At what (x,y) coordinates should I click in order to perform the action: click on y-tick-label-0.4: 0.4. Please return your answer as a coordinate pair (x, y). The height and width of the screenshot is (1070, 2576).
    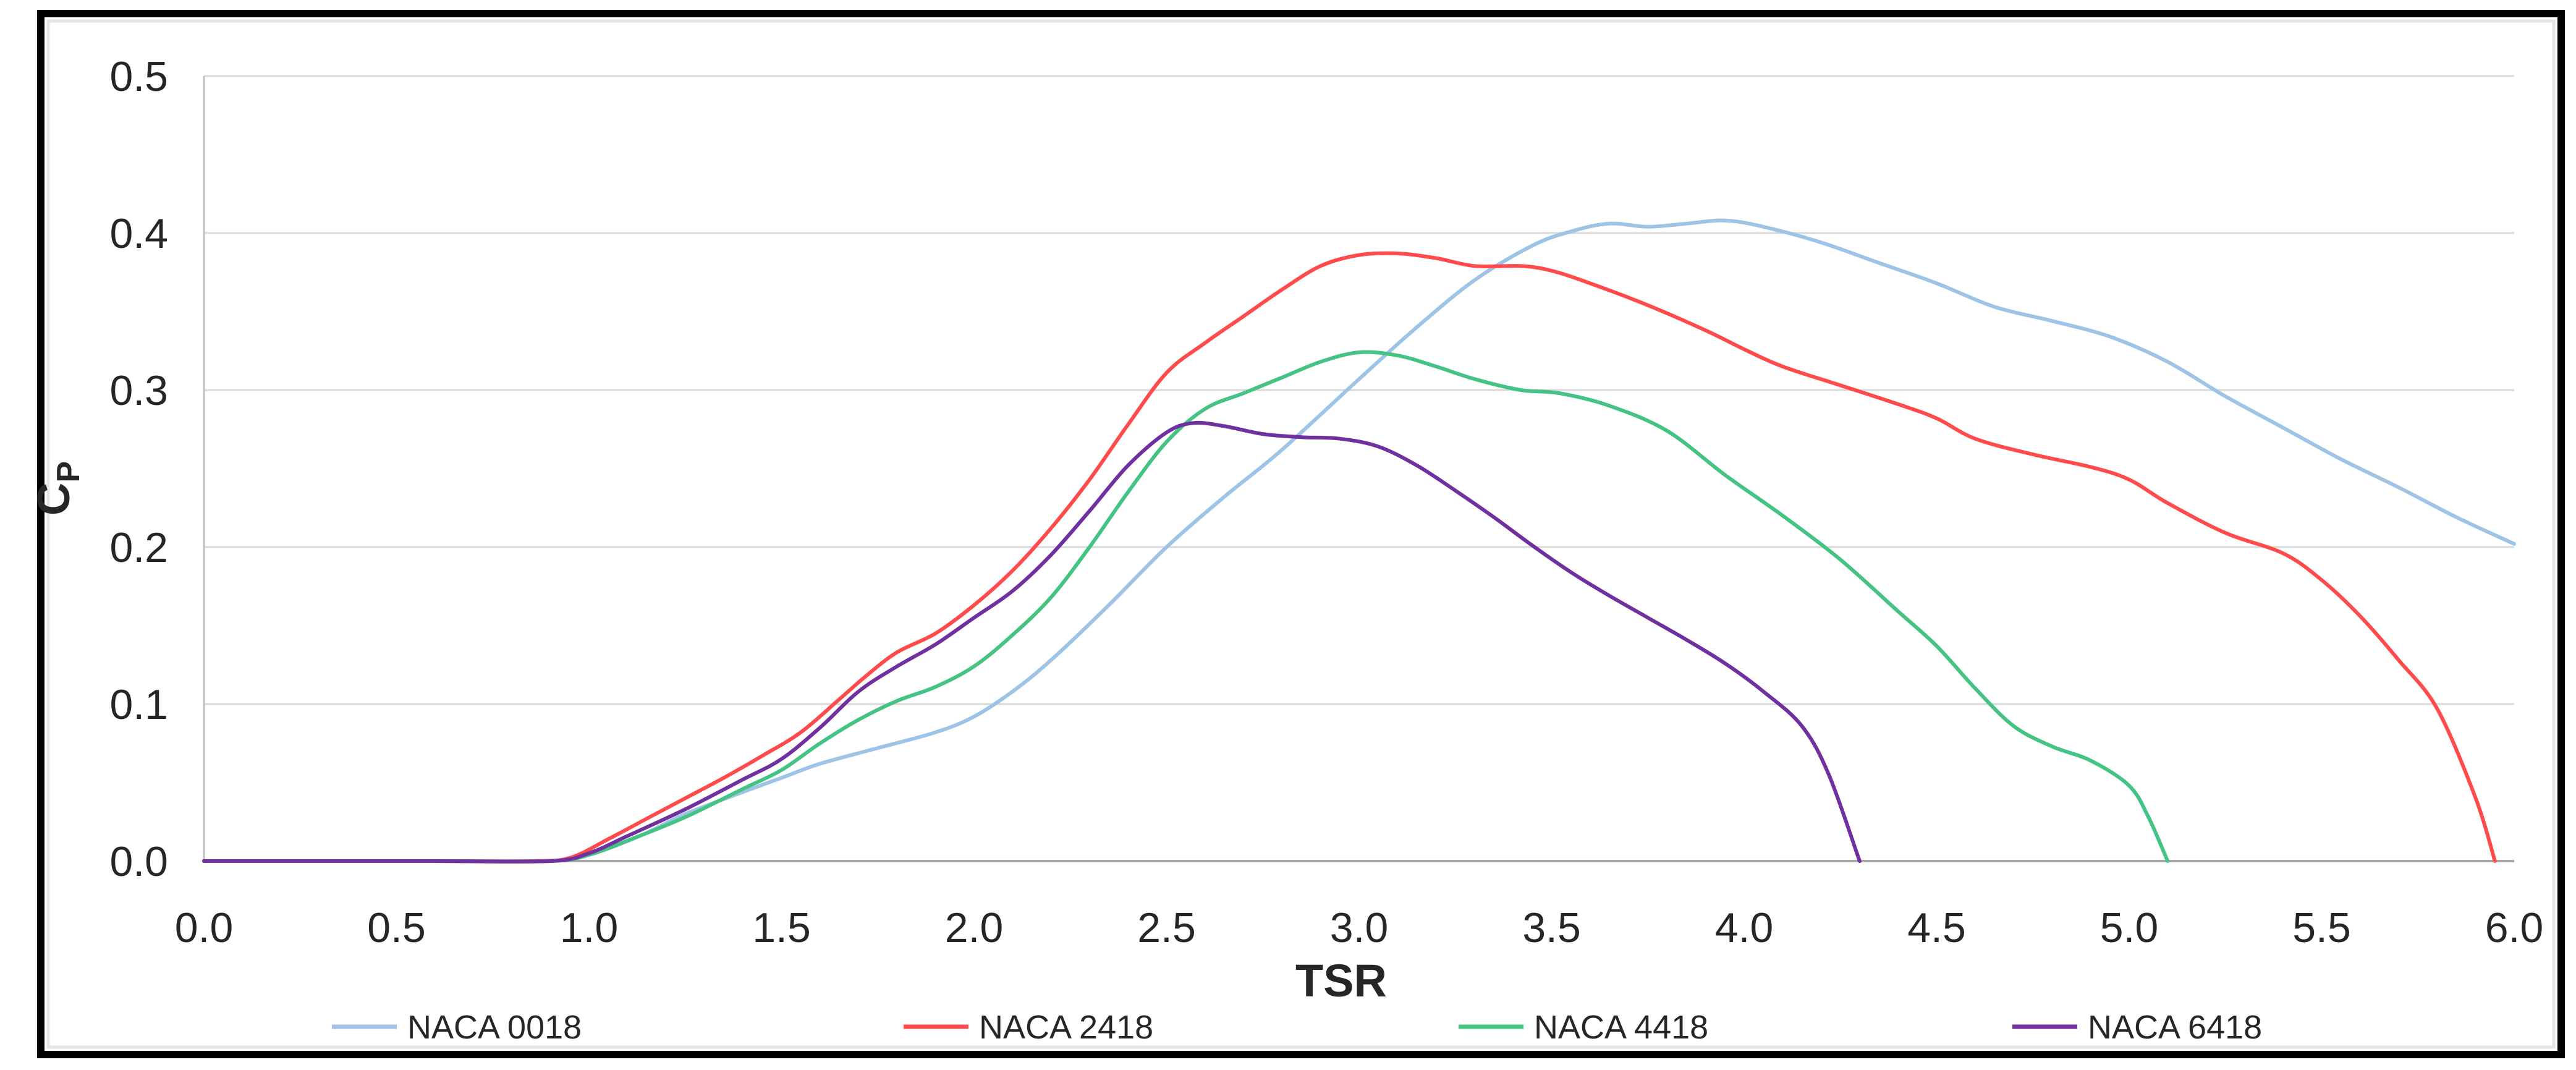
    Looking at the image, I should click on (138, 234).